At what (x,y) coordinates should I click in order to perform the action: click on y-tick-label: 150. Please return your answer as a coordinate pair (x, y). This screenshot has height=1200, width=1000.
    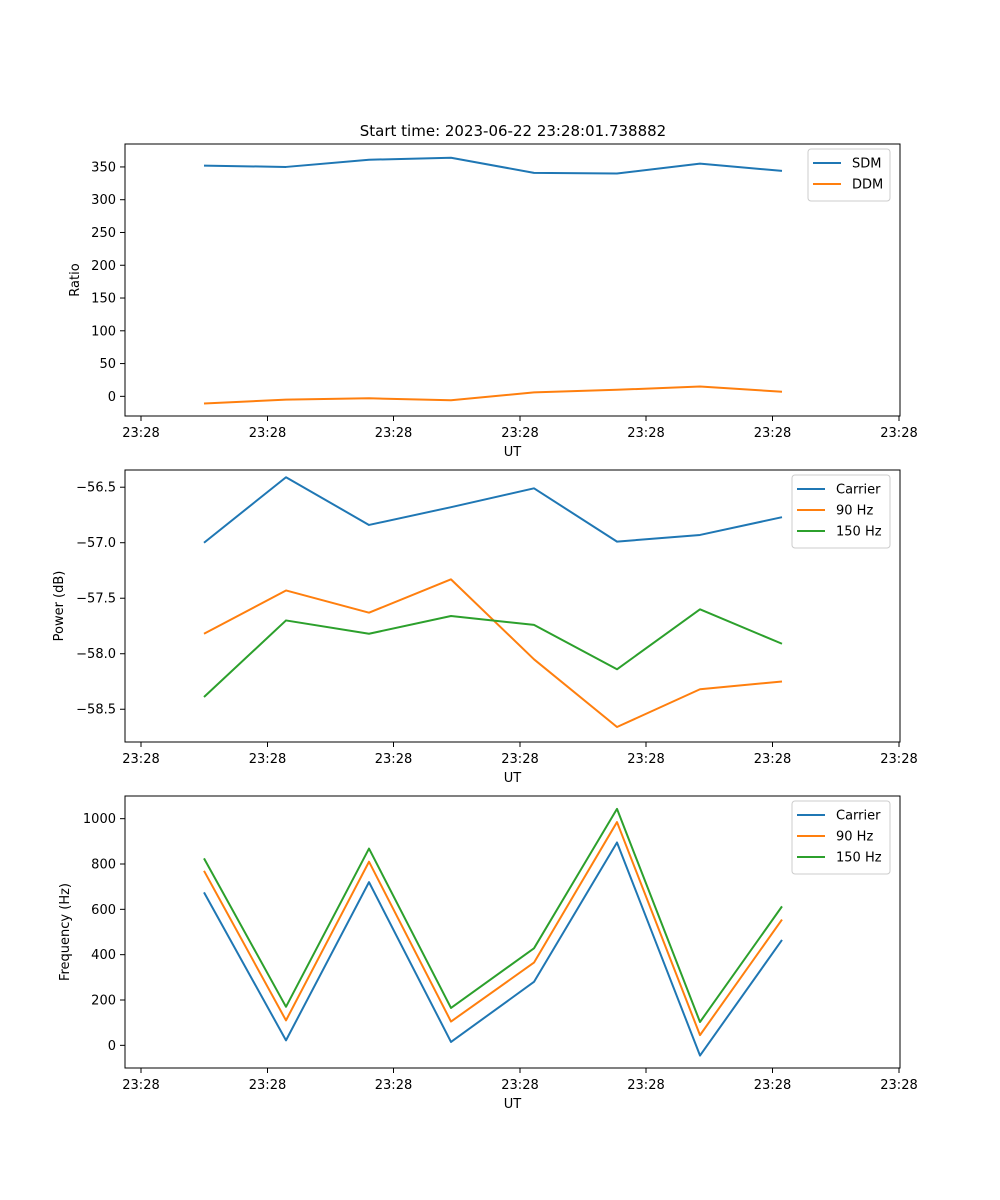
    Looking at the image, I should click on (103, 299).